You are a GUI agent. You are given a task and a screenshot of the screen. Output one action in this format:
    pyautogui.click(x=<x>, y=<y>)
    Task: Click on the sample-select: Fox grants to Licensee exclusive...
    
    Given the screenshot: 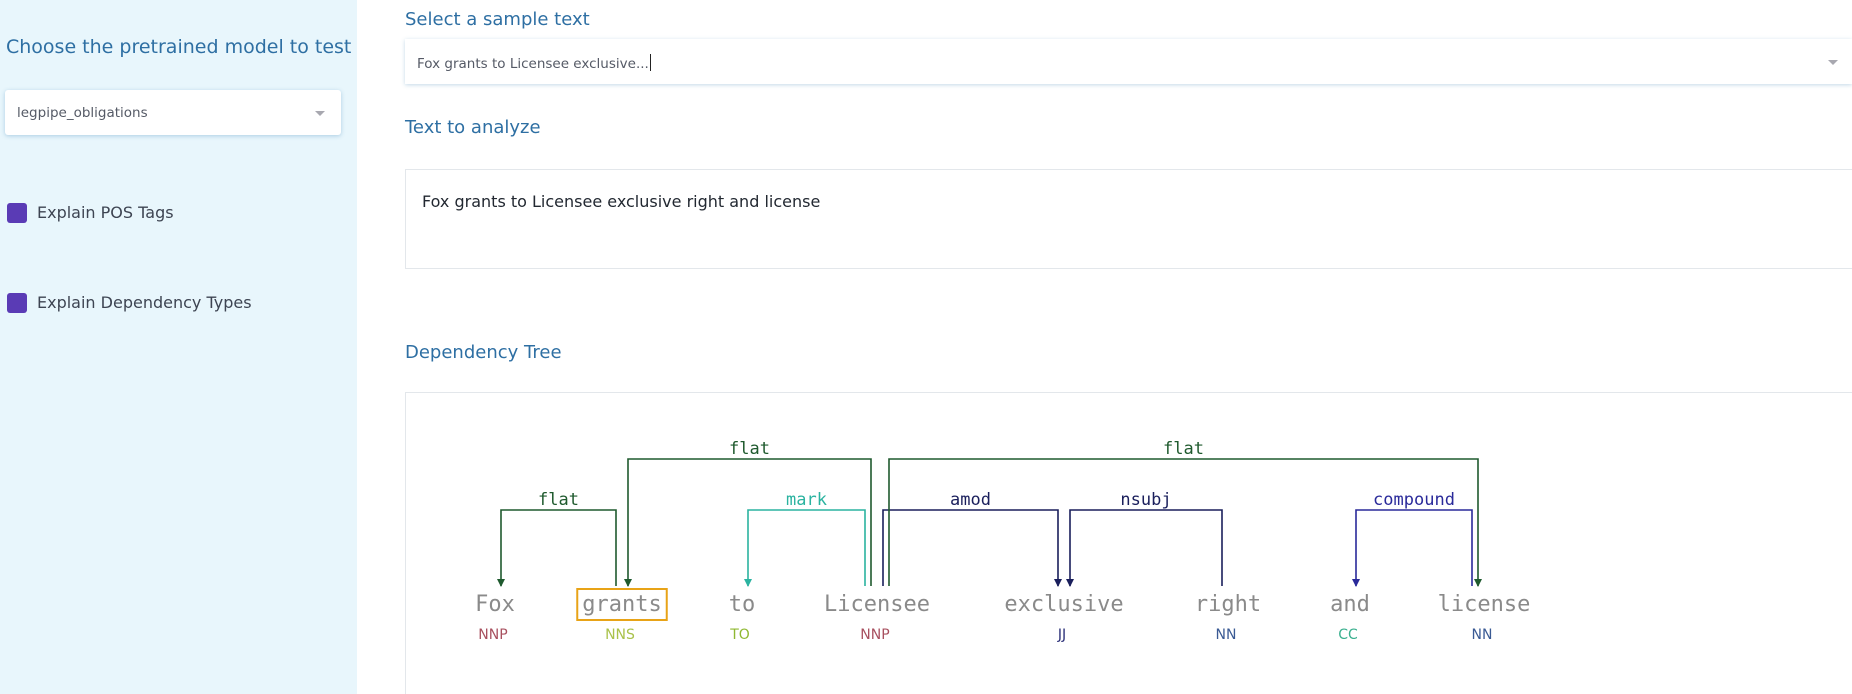 What is the action you would take?
    pyautogui.click(x=1128, y=61)
    